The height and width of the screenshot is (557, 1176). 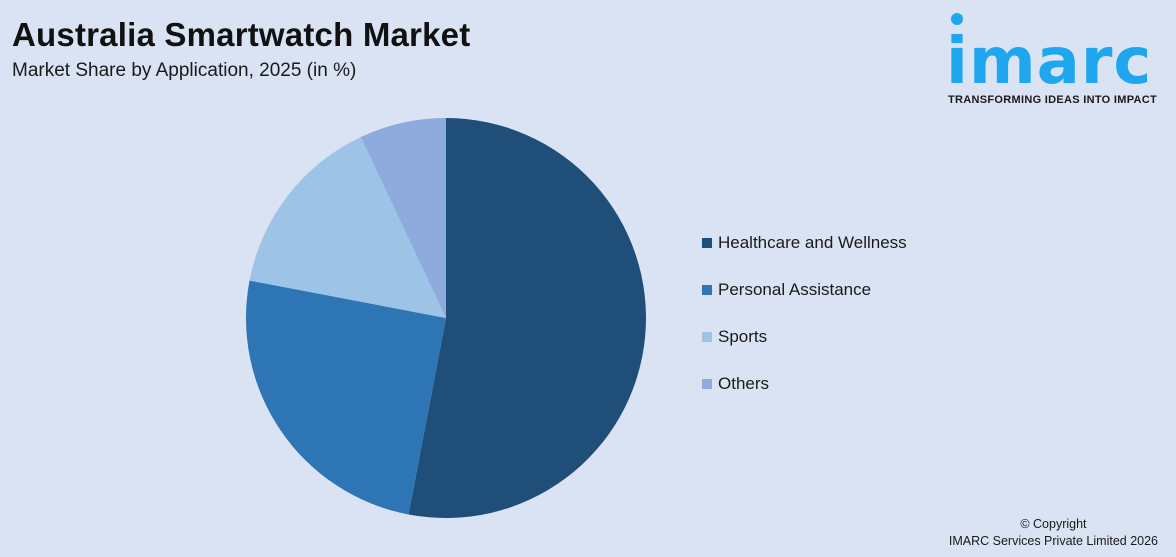 I want to click on copyright-line-2: IMARC Services Private Limited 2026, so click(x=1053, y=541).